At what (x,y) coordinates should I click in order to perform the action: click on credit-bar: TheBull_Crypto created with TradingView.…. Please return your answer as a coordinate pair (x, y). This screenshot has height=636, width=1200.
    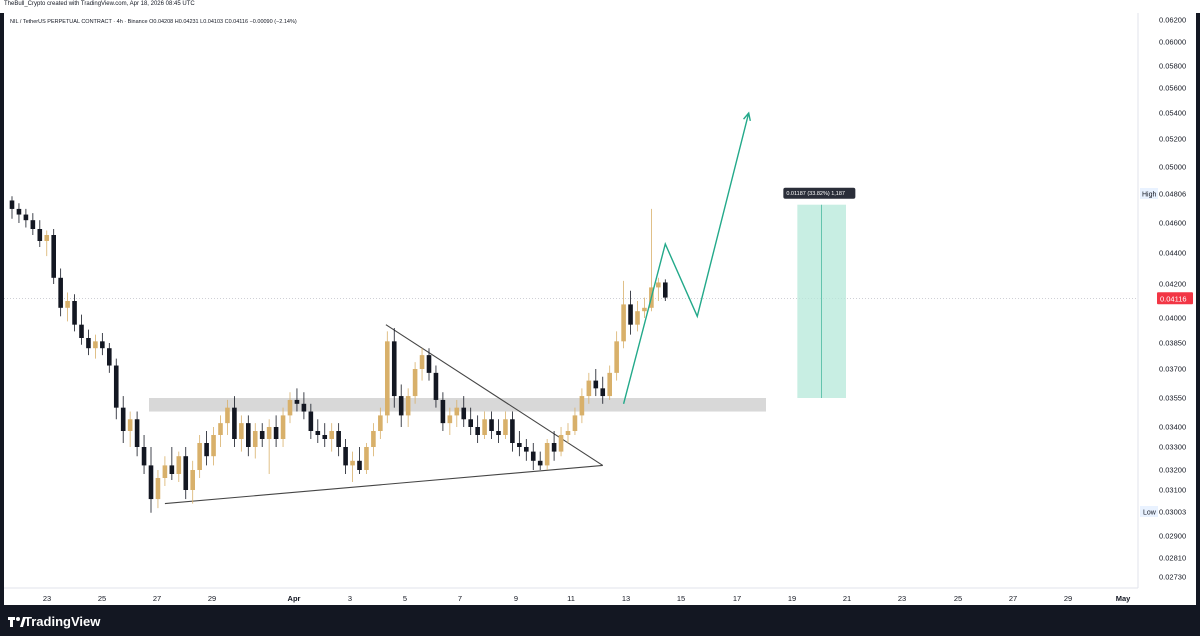
    Looking at the image, I should click on (600, 6).